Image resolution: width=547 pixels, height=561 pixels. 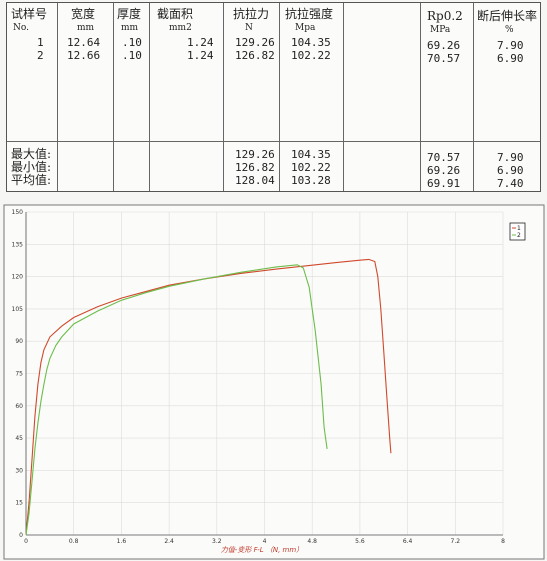 What do you see at coordinates (360, 541) in the screenshot?
I see `x-tick-label: 5.6` at bounding box center [360, 541].